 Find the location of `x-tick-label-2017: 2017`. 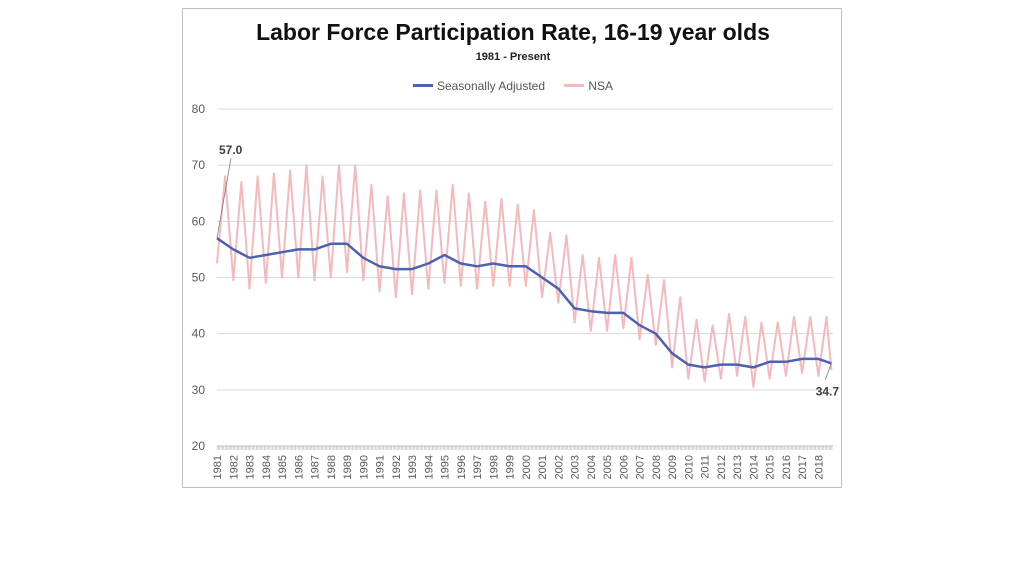

x-tick-label-2017: 2017 is located at coordinates (803, 467).